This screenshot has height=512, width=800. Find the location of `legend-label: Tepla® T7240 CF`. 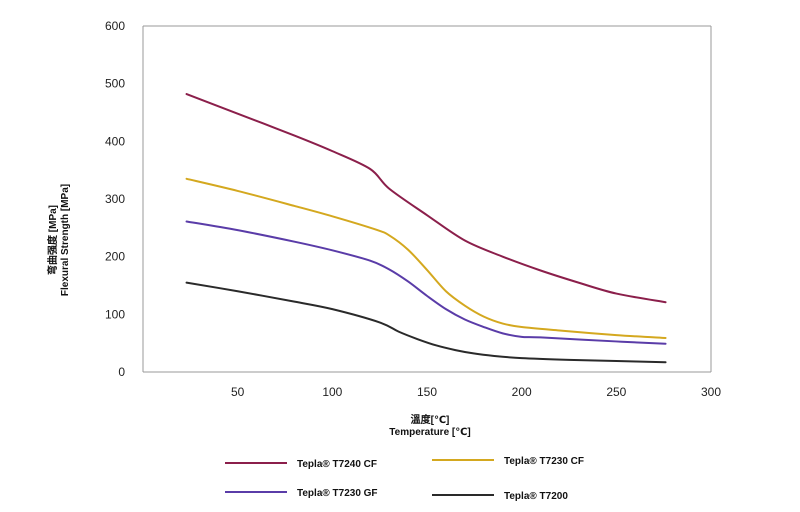

legend-label: Tepla® T7240 CF is located at coordinates (337, 464).